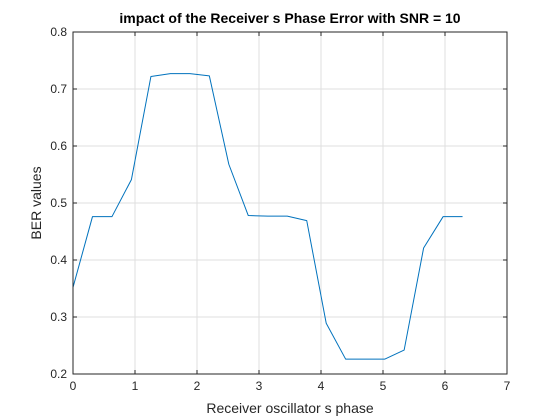 Image resolution: width=560 pixels, height=420 pixels. Describe the element at coordinates (135, 386) in the screenshot. I see `x-tick-label-1: 1` at that location.